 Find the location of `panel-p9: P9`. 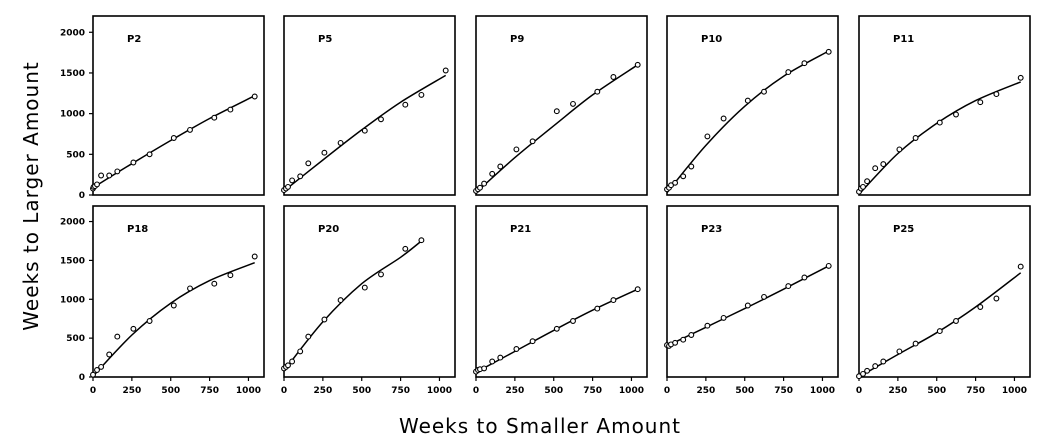

panel-p9: P9 is located at coordinates (560, 105).